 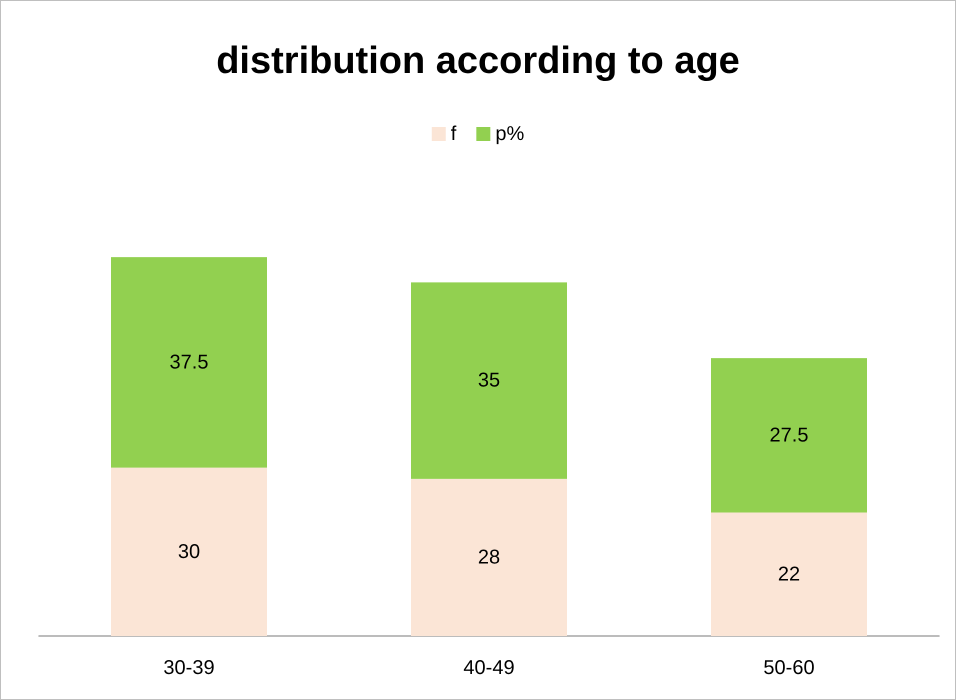 I want to click on data-label: 27.5, so click(x=789, y=435).